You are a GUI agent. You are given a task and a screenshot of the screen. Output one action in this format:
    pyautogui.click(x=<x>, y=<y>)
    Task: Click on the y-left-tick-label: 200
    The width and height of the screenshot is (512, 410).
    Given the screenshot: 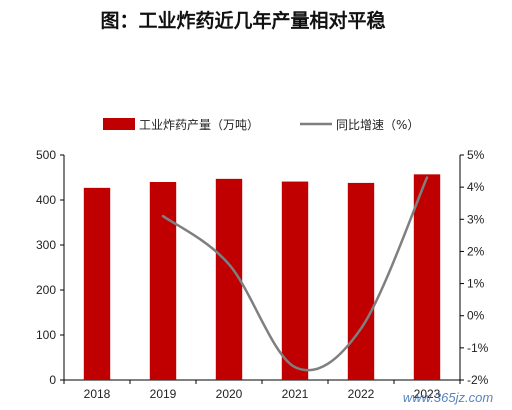 What is the action you would take?
    pyautogui.click(x=46, y=290)
    